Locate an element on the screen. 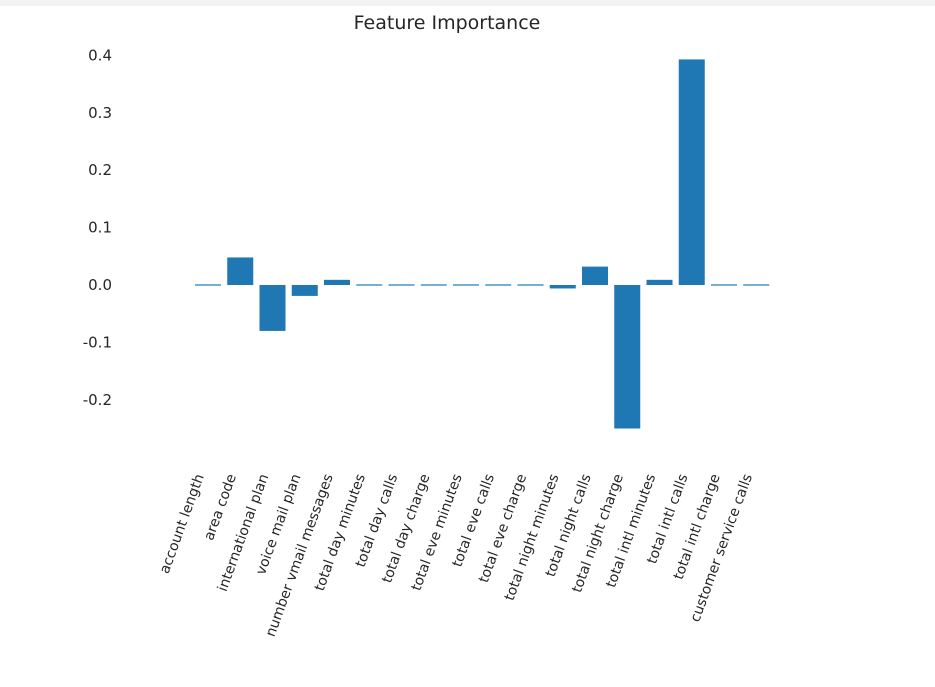  y-tick-label: 0.3 is located at coordinates (100, 113).